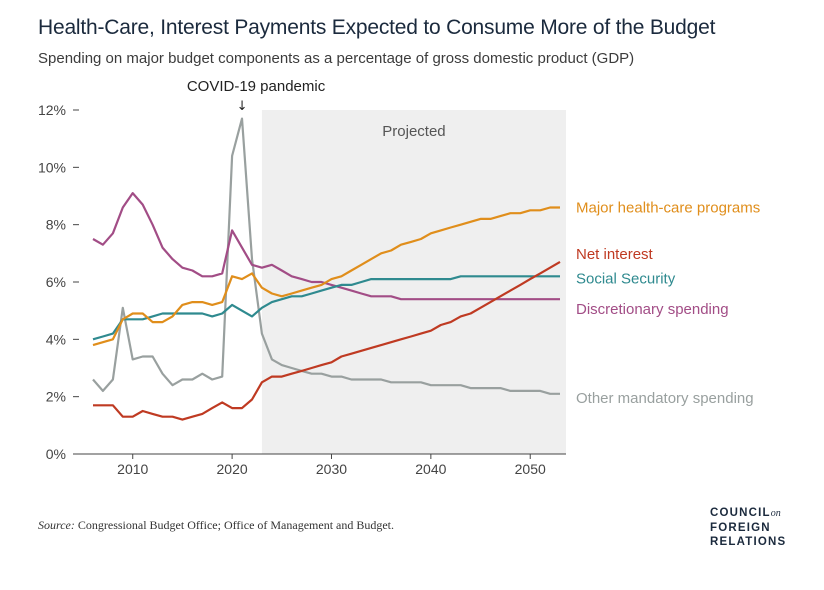 Image resolution: width=824 pixels, height=590 pixels. I want to click on source-label: Source:, so click(56, 525).